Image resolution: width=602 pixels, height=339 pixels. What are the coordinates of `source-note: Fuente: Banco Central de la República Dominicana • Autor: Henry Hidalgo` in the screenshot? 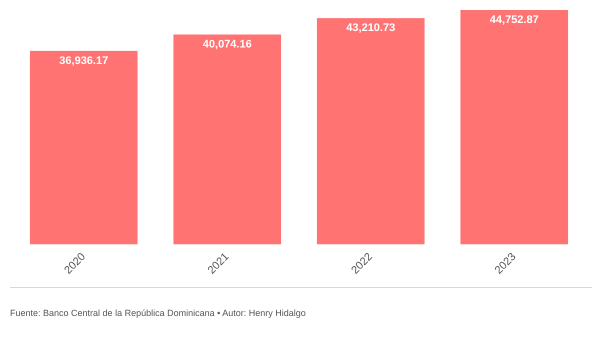 It's located at (158, 313).